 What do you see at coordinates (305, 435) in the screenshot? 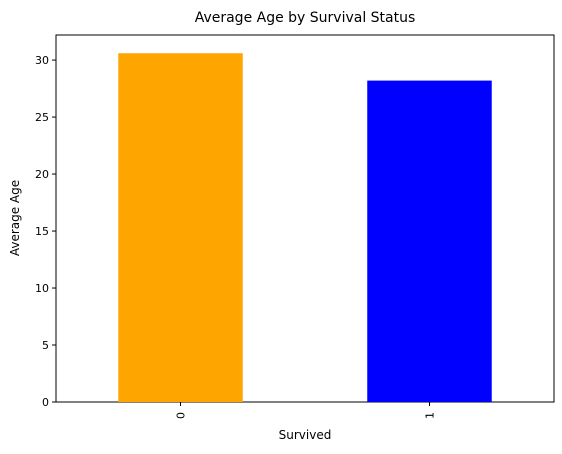
I see `x-axis-label: Survived` at bounding box center [305, 435].